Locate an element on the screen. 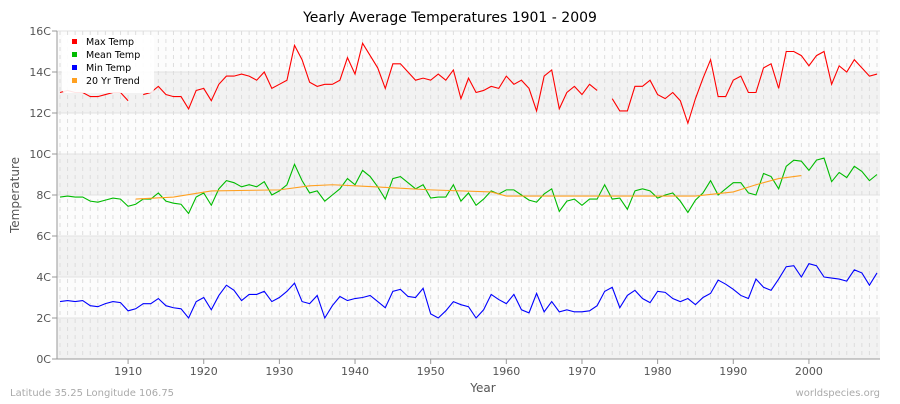  max-temp-line is located at coordinates (370, 77).